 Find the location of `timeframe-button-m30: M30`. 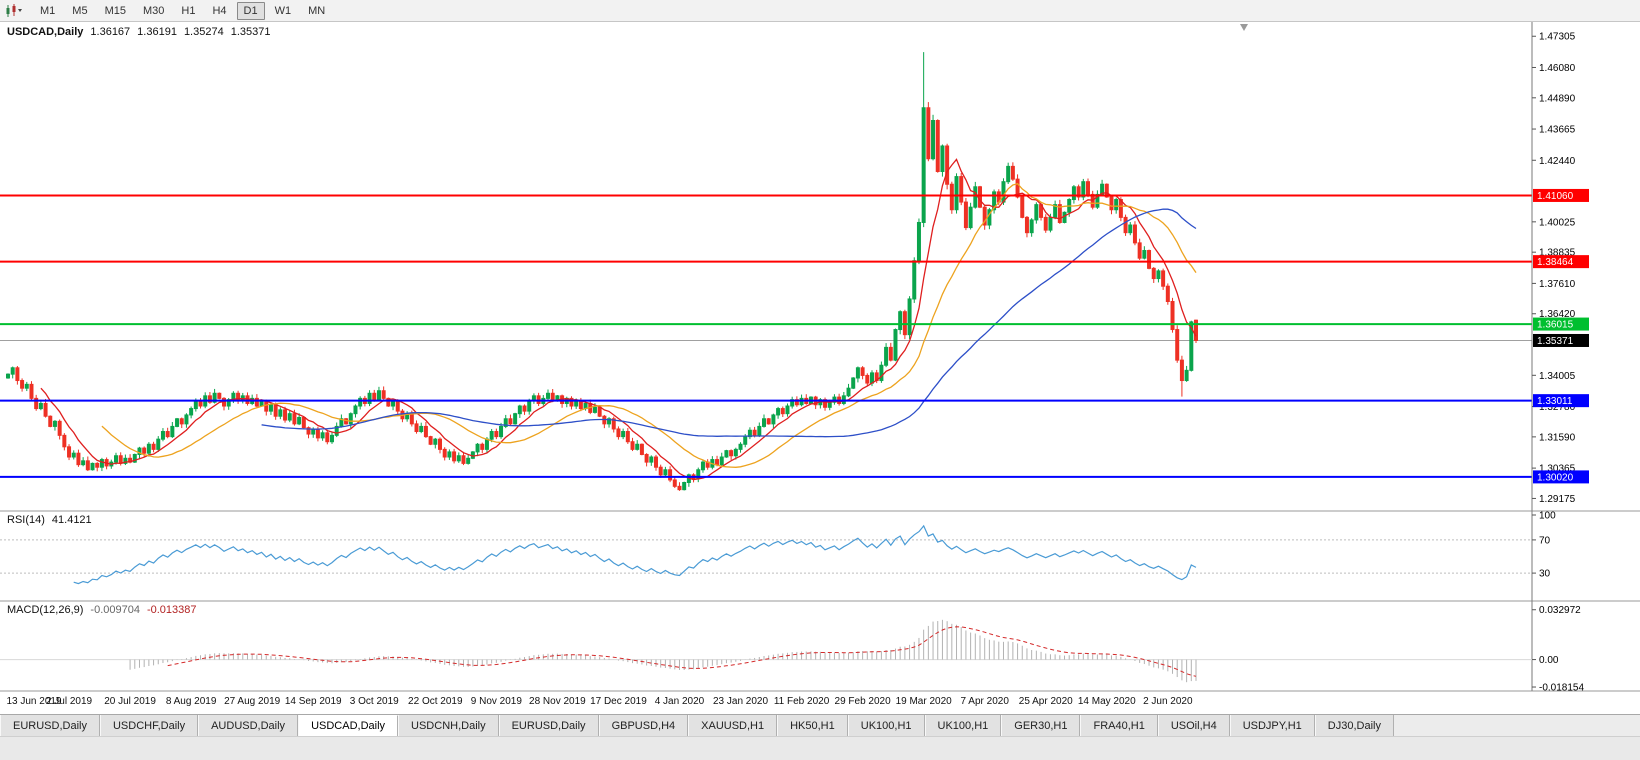

timeframe-button-m30: M30 is located at coordinates (153, 10).